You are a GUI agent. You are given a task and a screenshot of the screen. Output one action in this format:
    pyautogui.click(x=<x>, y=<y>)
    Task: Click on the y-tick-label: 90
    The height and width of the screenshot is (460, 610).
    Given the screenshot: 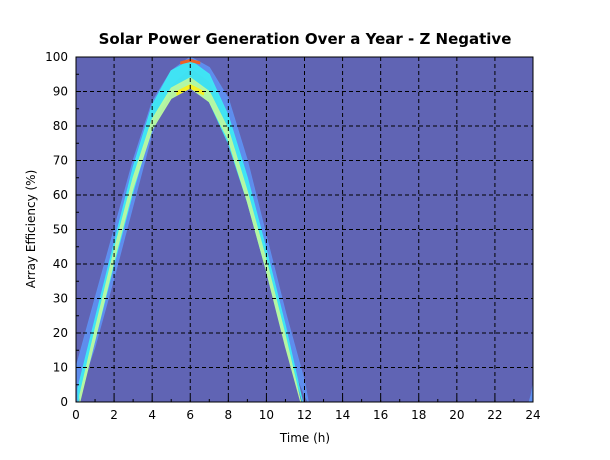 What is the action you would take?
    pyautogui.click(x=60, y=92)
    